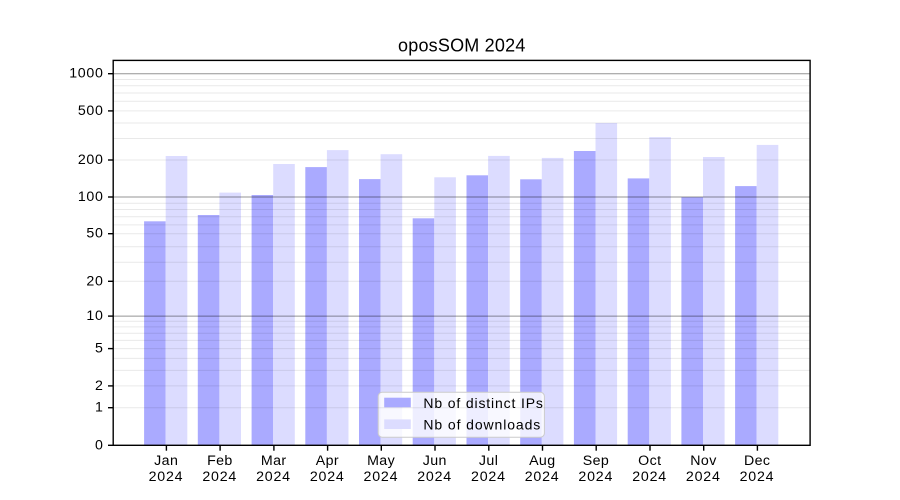 The image size is (900, 500). What do you see at coordinates (482, 425) in the screenshot?
I see `svg-text: Nb of downloads` at bounding box center [482, 425].